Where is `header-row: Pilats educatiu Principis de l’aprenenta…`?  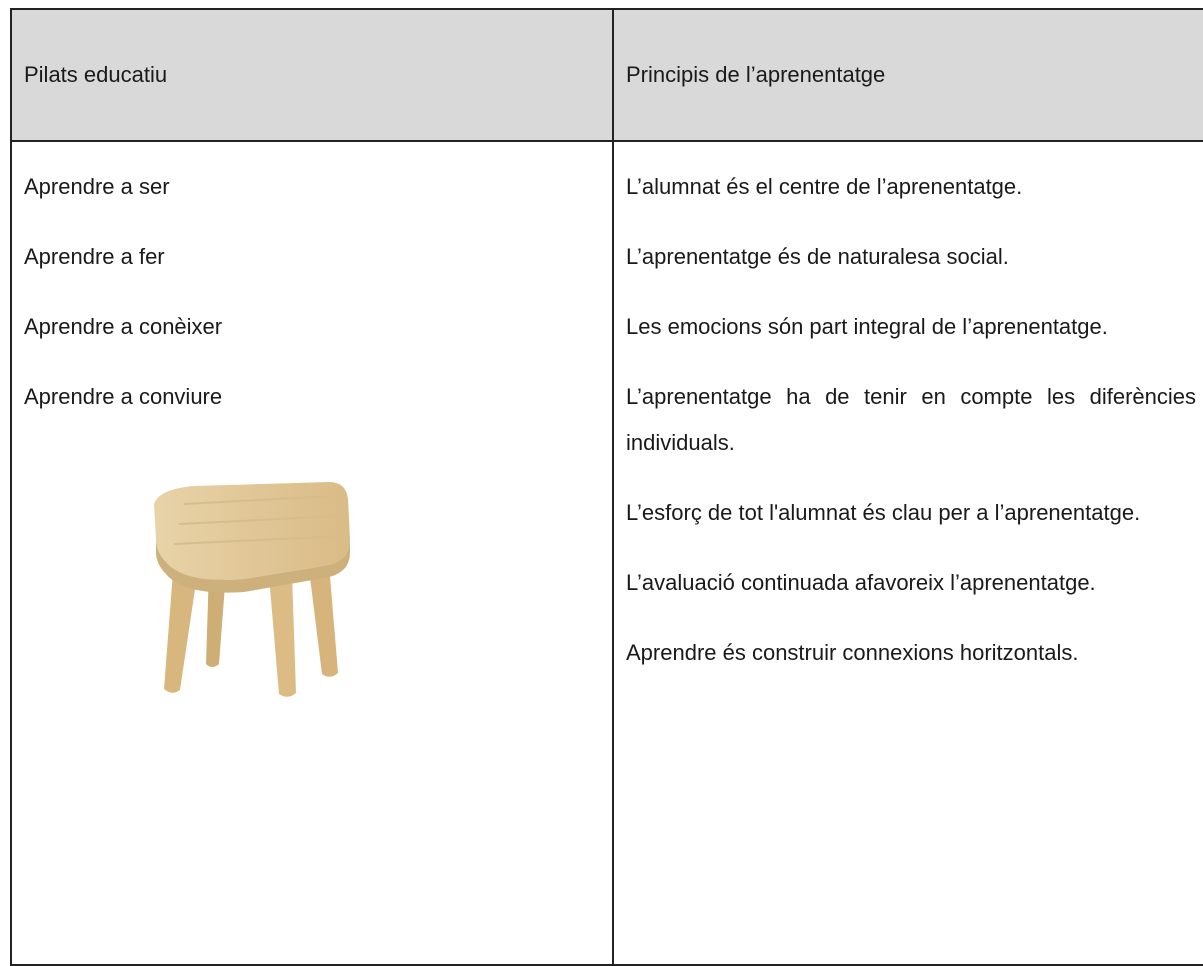
header-row: Pilats educatiu Principis de l’aprenenta… is located at coordinates (606, 75).